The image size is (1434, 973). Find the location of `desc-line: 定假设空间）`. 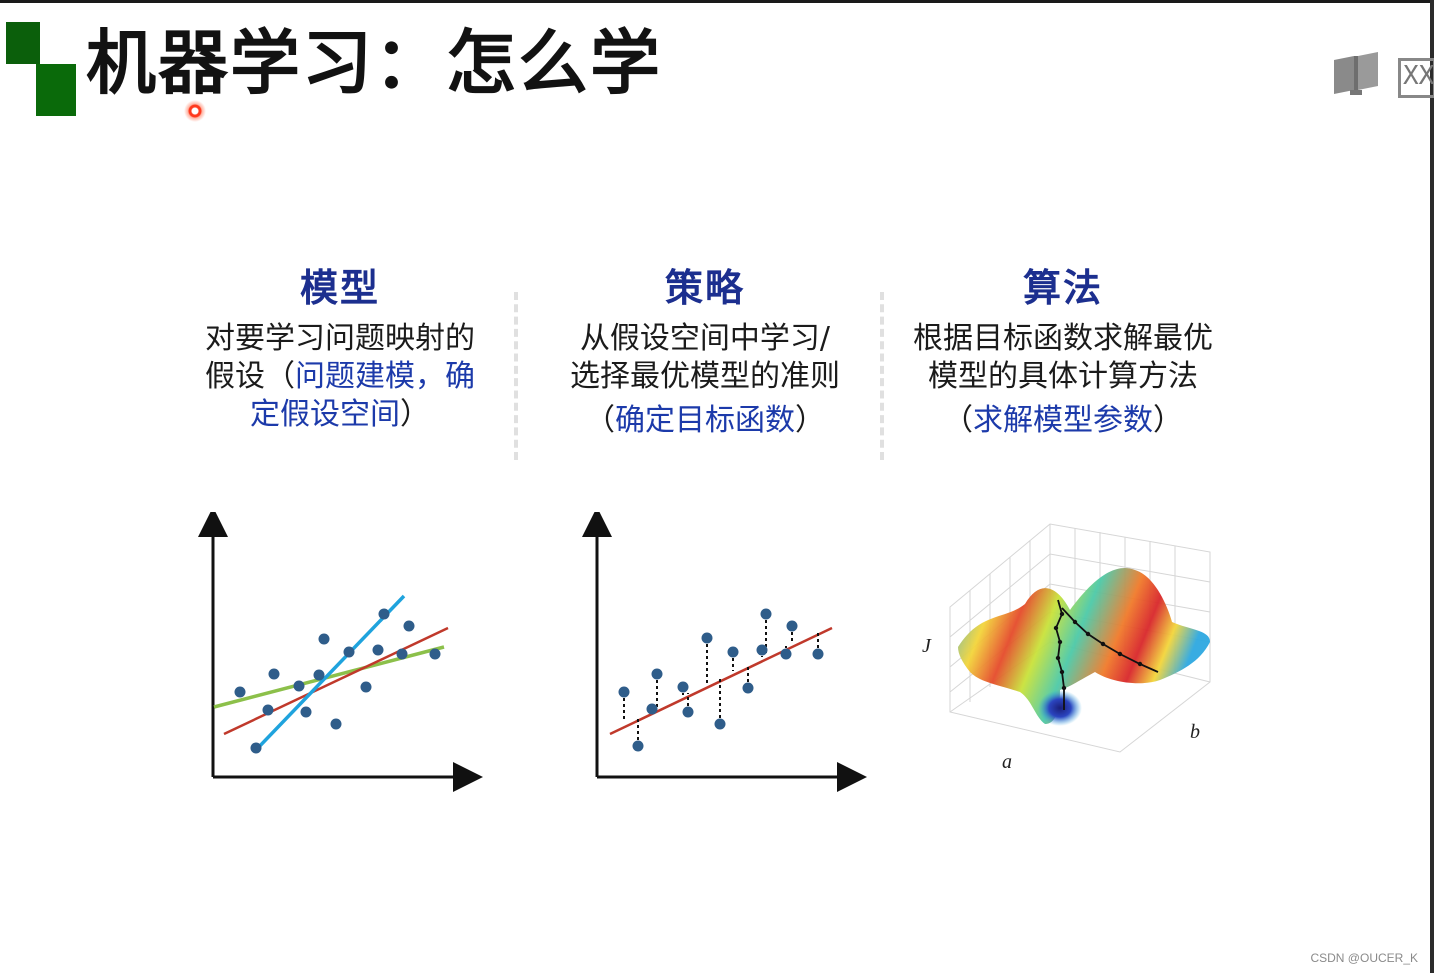

desc-line: 定假设空间） is located at coordinates (340, 415).